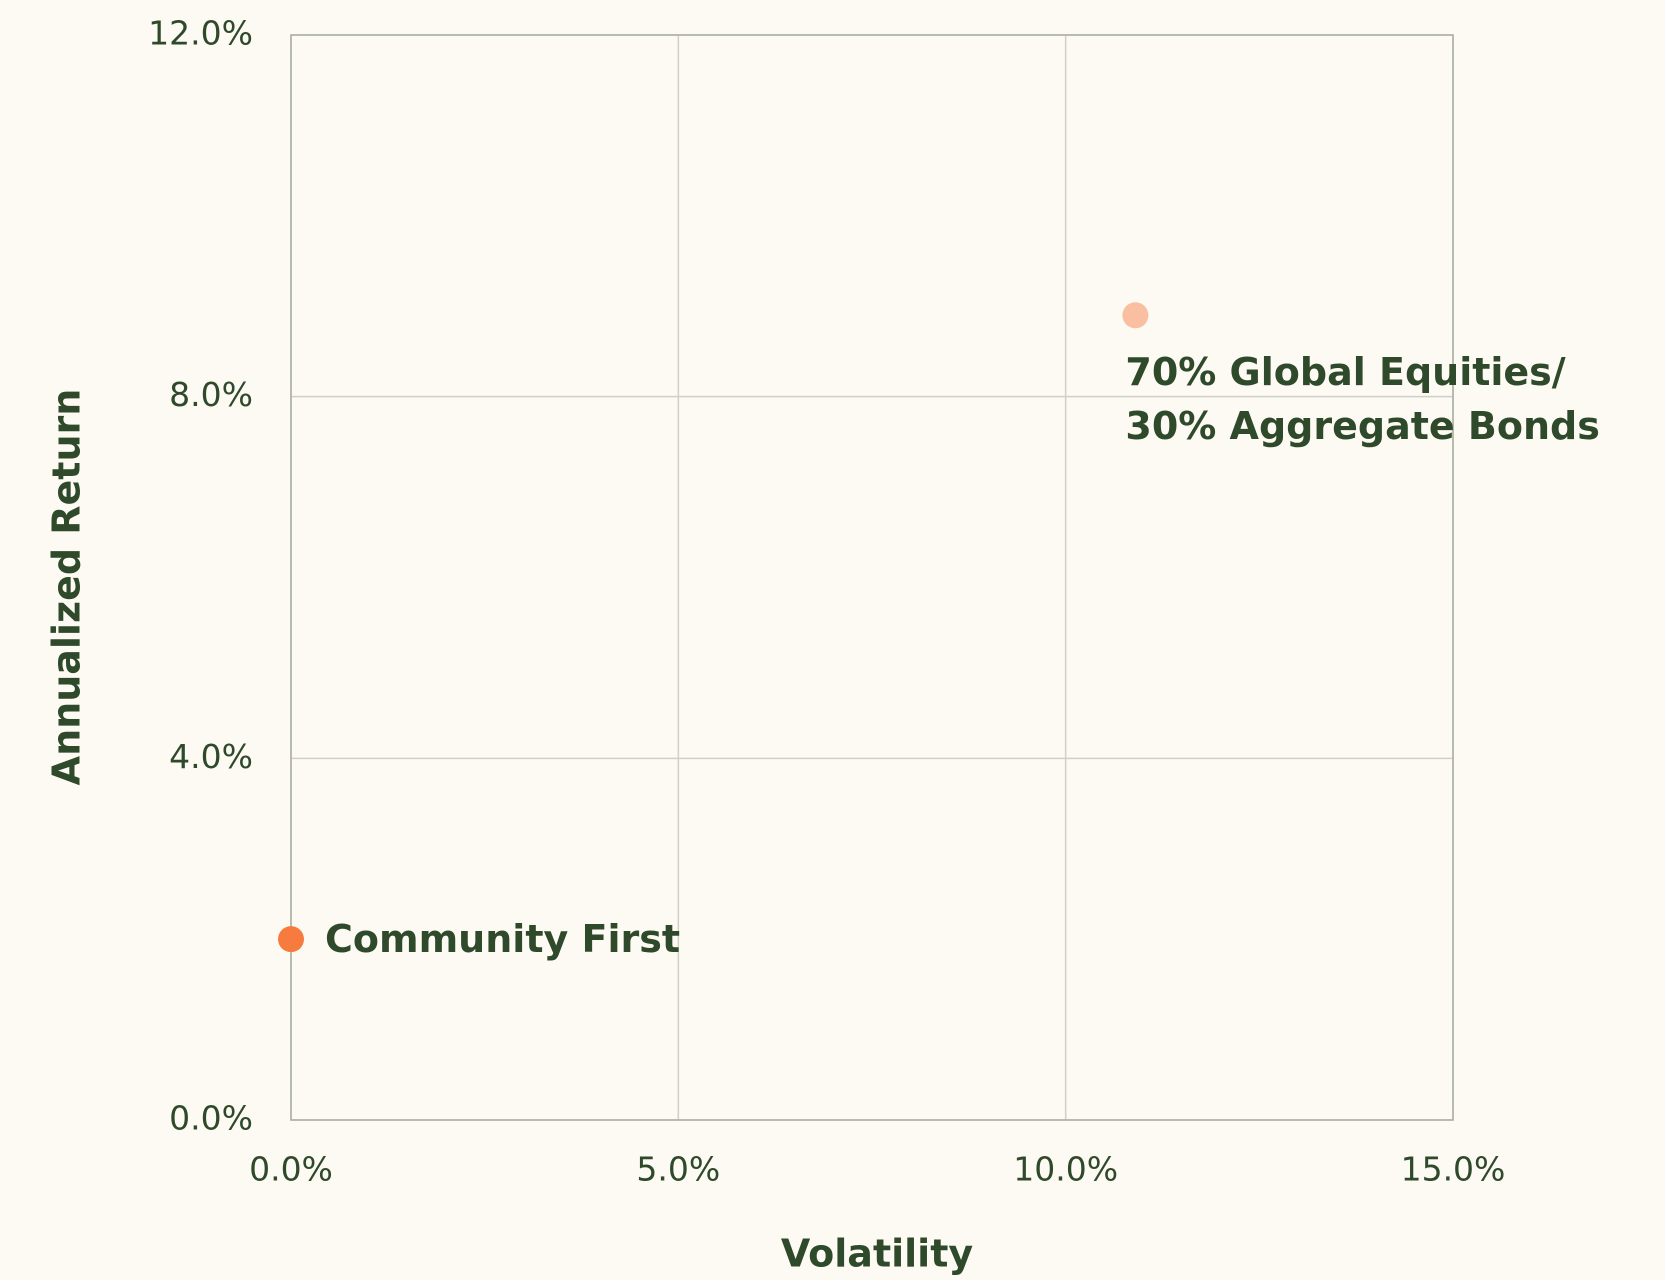 The height and width of the screenshot is (1280, 1665). What do you see at coordinates (1065, 1169) in the screenshot?
I see `x-tick-label: 10.0%` at bounding box center [1065, 1169].